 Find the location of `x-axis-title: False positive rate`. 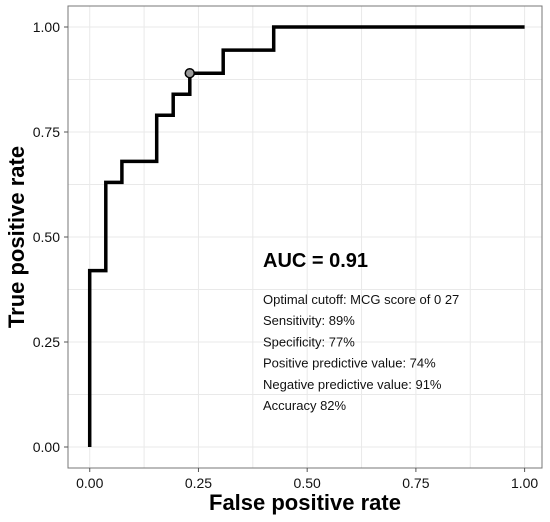

x-axis-title: False positive rate is located at coordinates (305, 502).